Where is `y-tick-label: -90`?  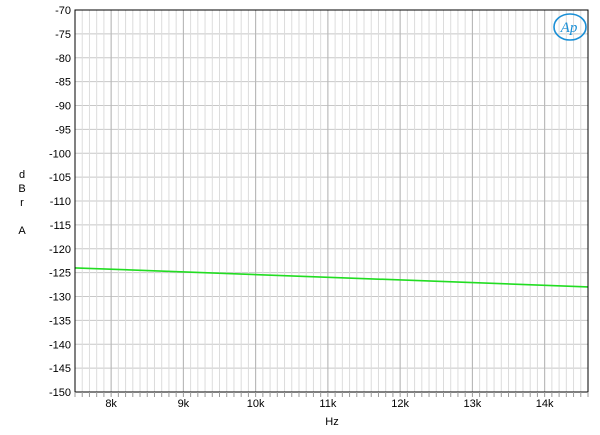 y-tick-label: -90 is located at coordinates (63, 107).